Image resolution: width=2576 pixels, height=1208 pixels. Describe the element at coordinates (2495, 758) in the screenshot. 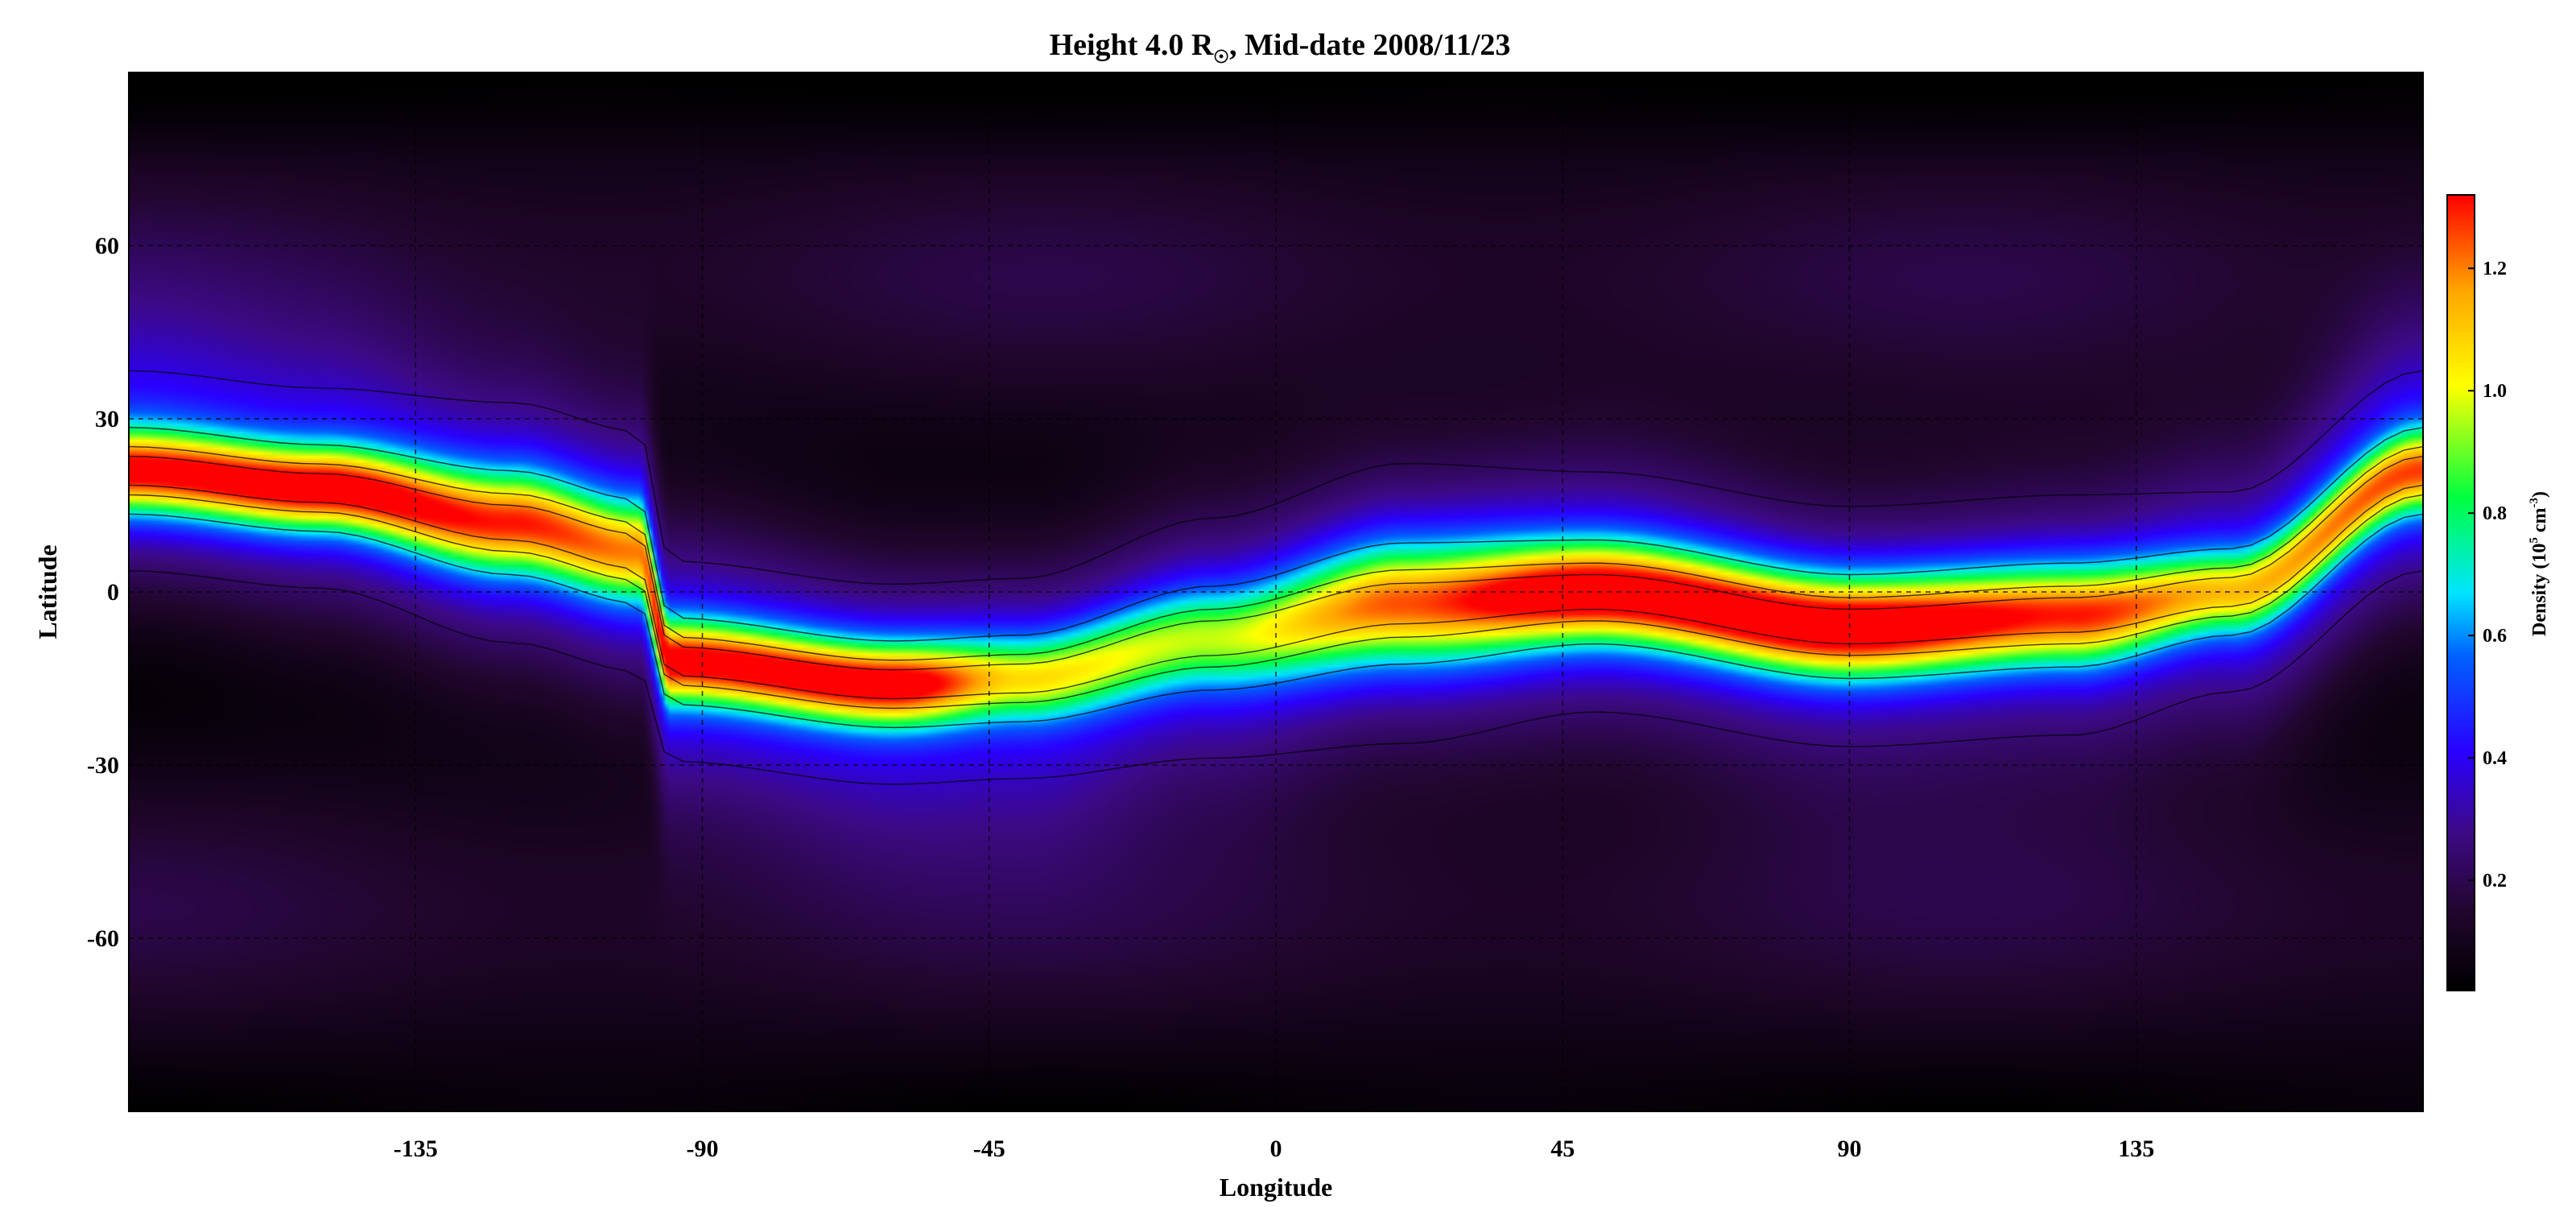

I see `colorbar-tick-label: 0.4` at that location.